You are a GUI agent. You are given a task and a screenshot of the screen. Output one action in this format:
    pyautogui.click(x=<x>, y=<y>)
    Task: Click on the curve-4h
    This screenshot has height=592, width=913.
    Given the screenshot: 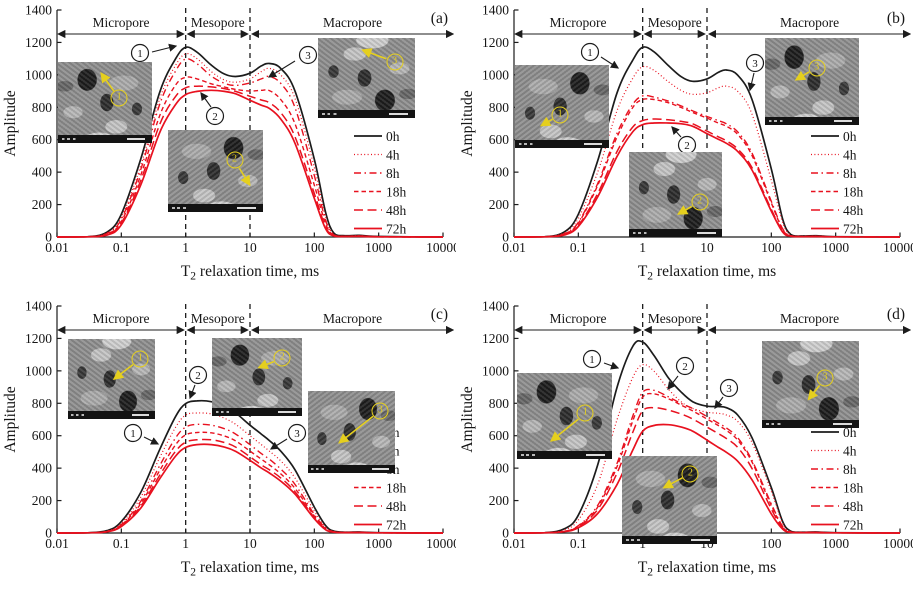 What is the action you would take?
    pyautogui.click(x=707, y=448)
    